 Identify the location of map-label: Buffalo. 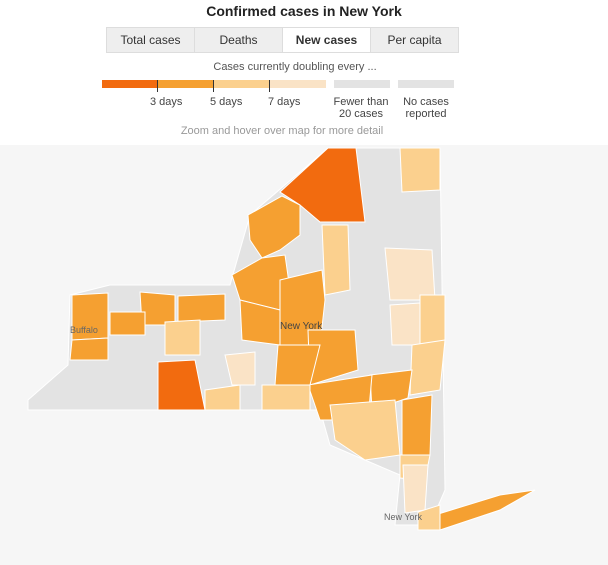
(84, 330).